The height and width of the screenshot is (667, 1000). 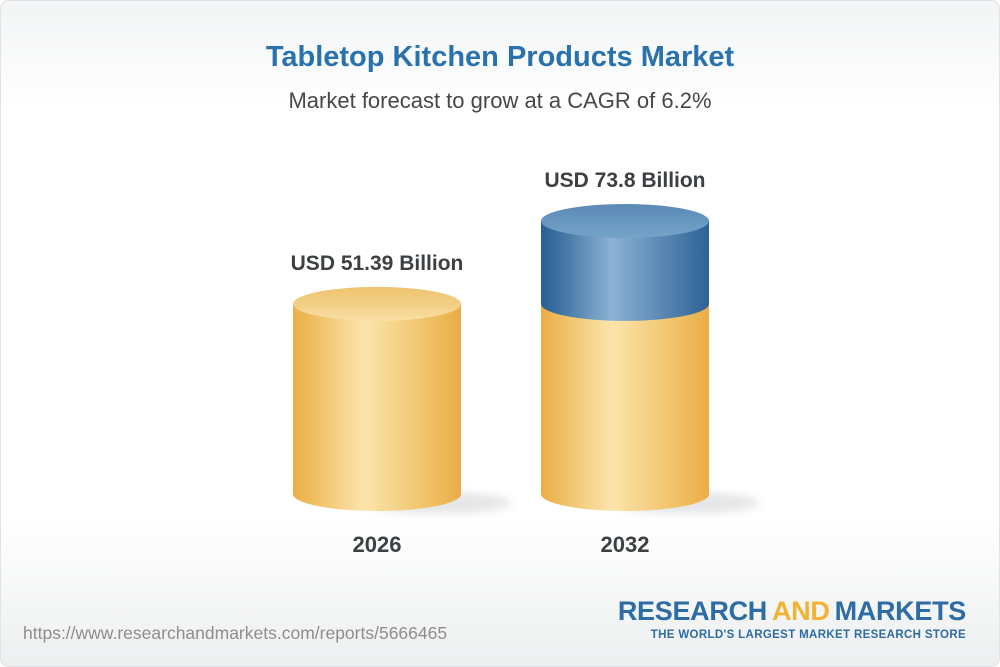 What do you see at coordinates (625, 180) in the screenshot?
I see `value-label-2032: USD 73.8 Billion` at bounding box center [625, 180].